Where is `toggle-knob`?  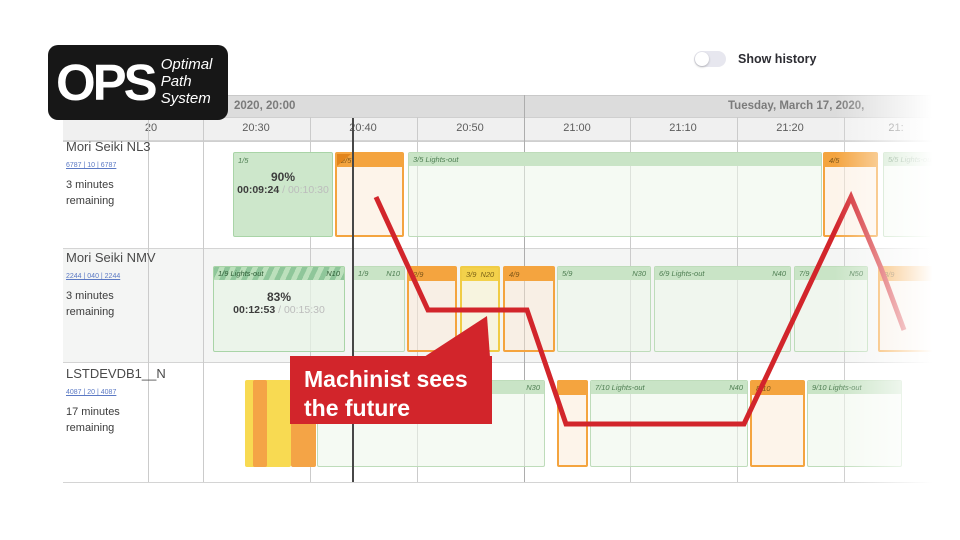 toggle-knob is located at coordinates (702, 59).